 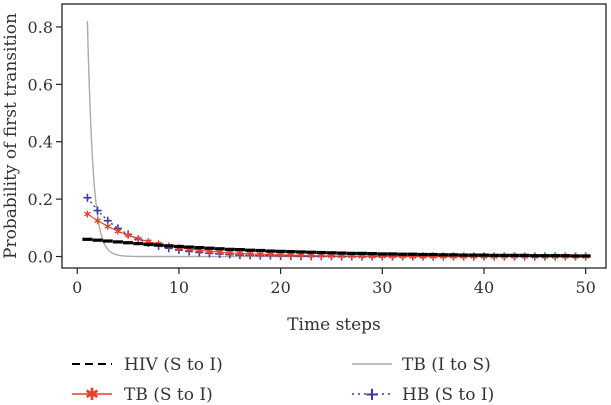 What do you see at coordinates (173, 365) in the screenshot?
I see `legend-label-hiv: HIV (S to I)` at bounding box center [173, 365].